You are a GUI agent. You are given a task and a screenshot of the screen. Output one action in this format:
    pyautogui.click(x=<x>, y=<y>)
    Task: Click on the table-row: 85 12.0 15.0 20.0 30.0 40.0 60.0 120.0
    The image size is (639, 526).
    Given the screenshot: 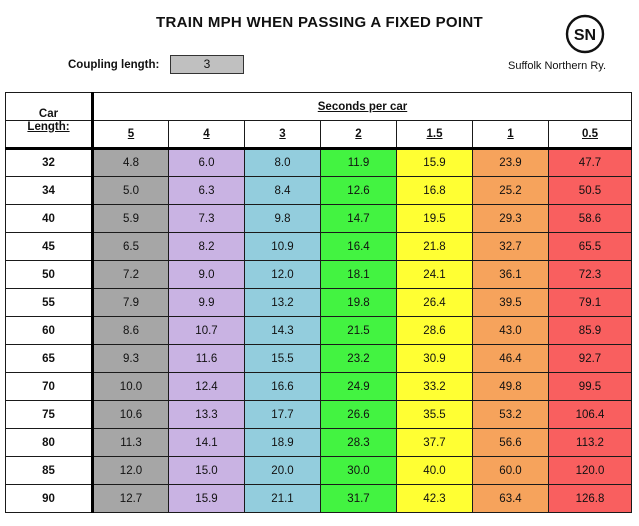 What is the action you would take?
    pyautogui.click(x=318, y=470)
    